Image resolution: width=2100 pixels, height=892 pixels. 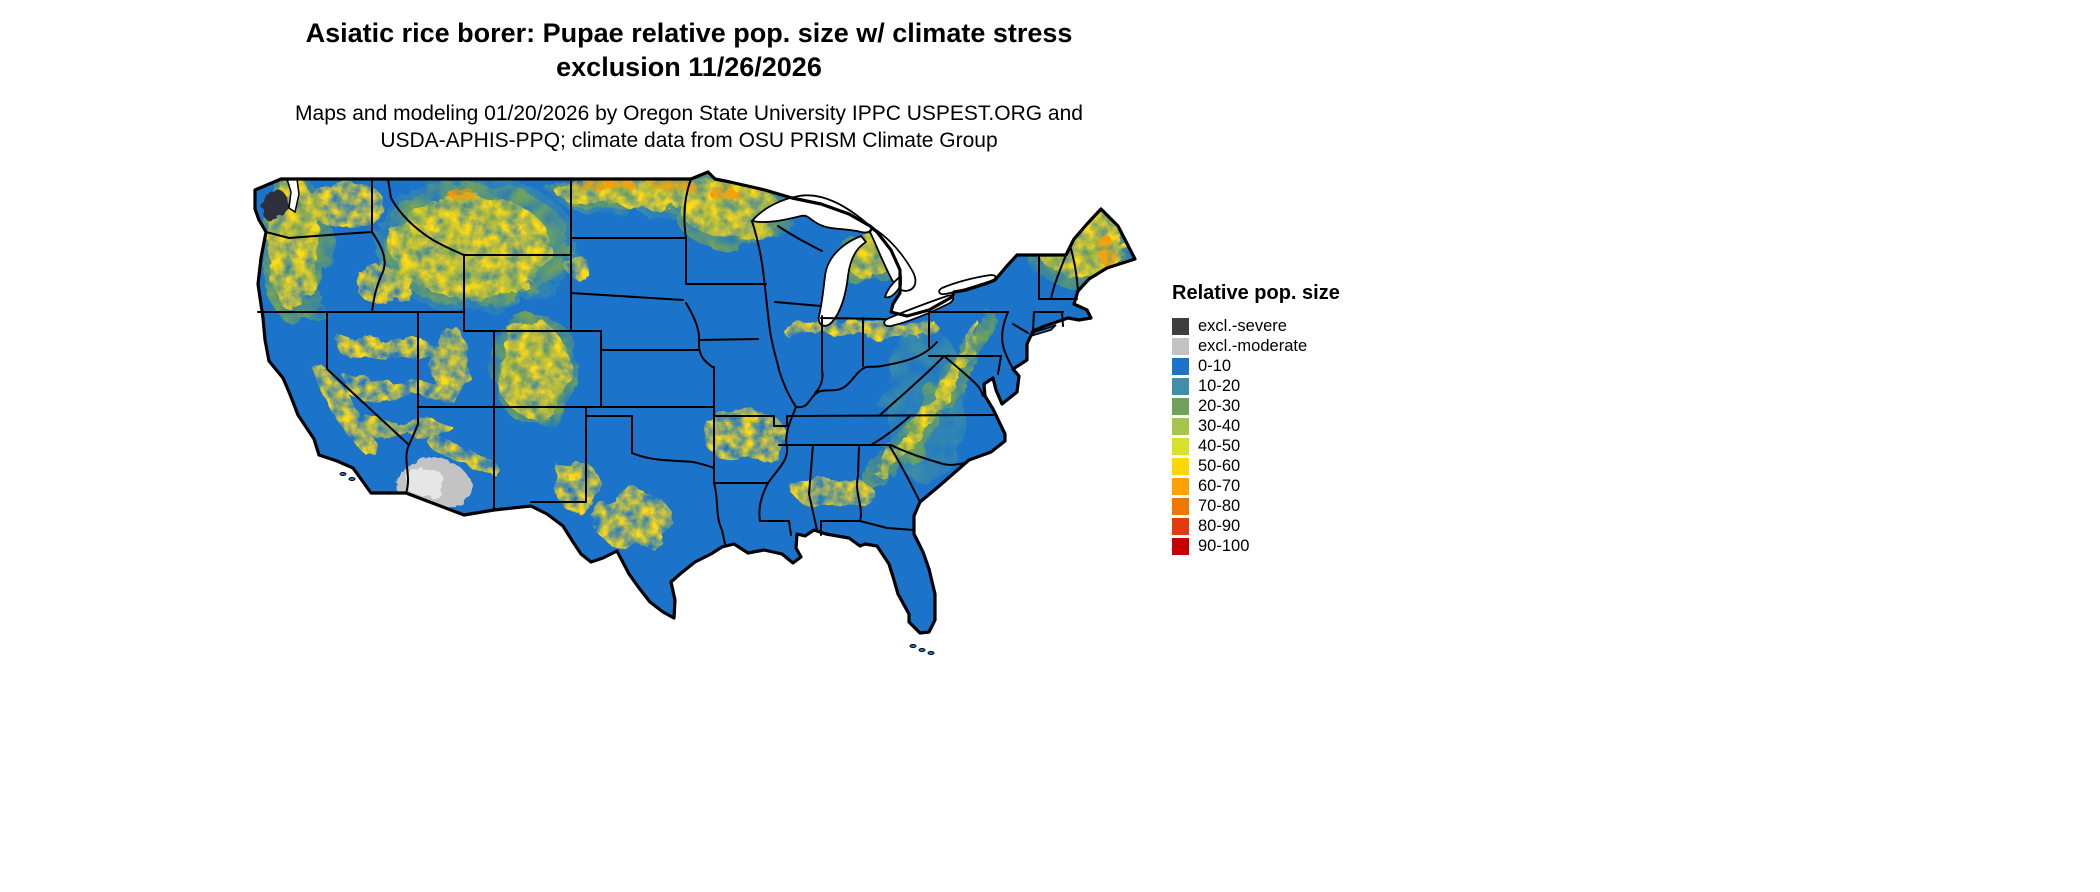 I want to click on legend-label: 10-20, so click(x=1219, y=385).